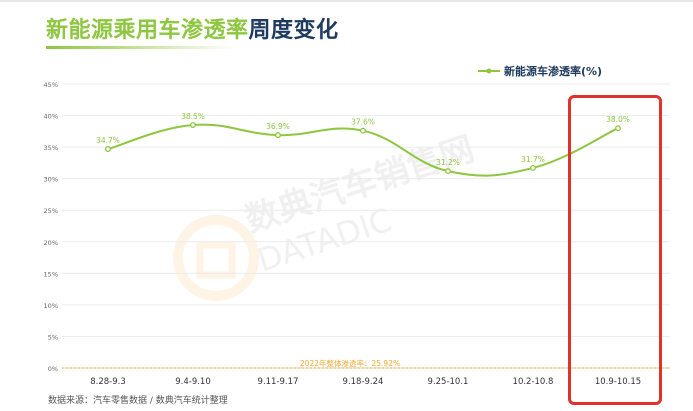 Image resolution: width=693 pixels, height=411 pixels. Describe the element at coordinates (448, 162) in the screenshot. I see `data-label: 31.2%` at that location.